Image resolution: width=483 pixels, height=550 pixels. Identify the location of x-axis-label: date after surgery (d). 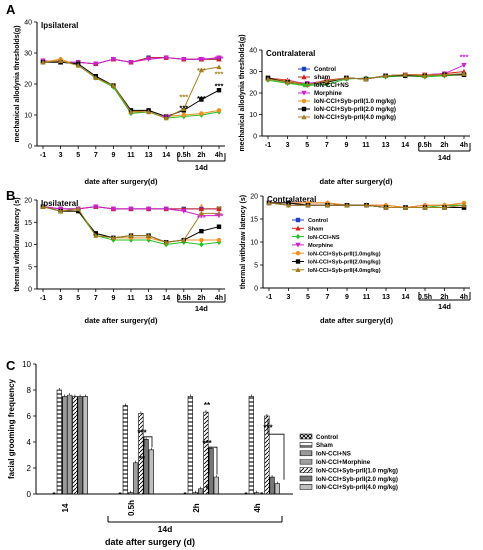
(150, 542).